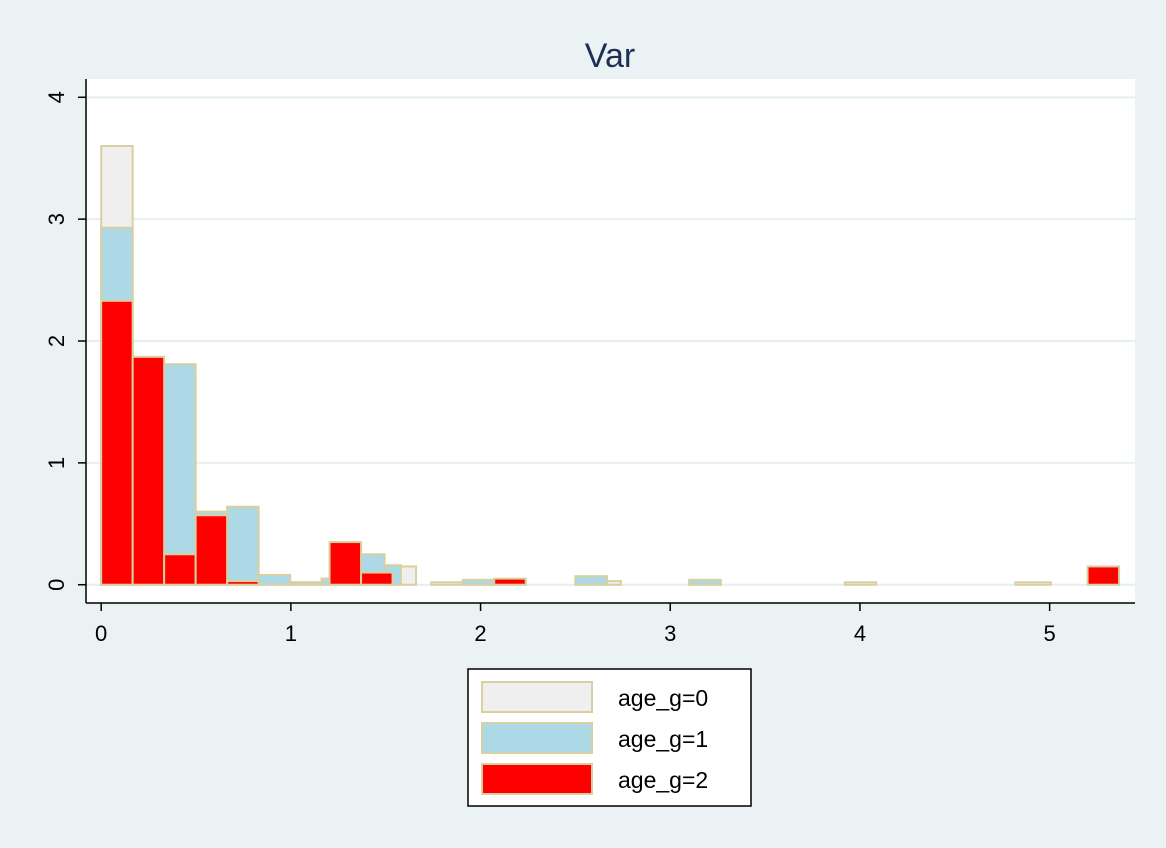  Describe the element at coordinates (56, 463) in the screenshot. I see `y-tick-label-1: 1` at that location.